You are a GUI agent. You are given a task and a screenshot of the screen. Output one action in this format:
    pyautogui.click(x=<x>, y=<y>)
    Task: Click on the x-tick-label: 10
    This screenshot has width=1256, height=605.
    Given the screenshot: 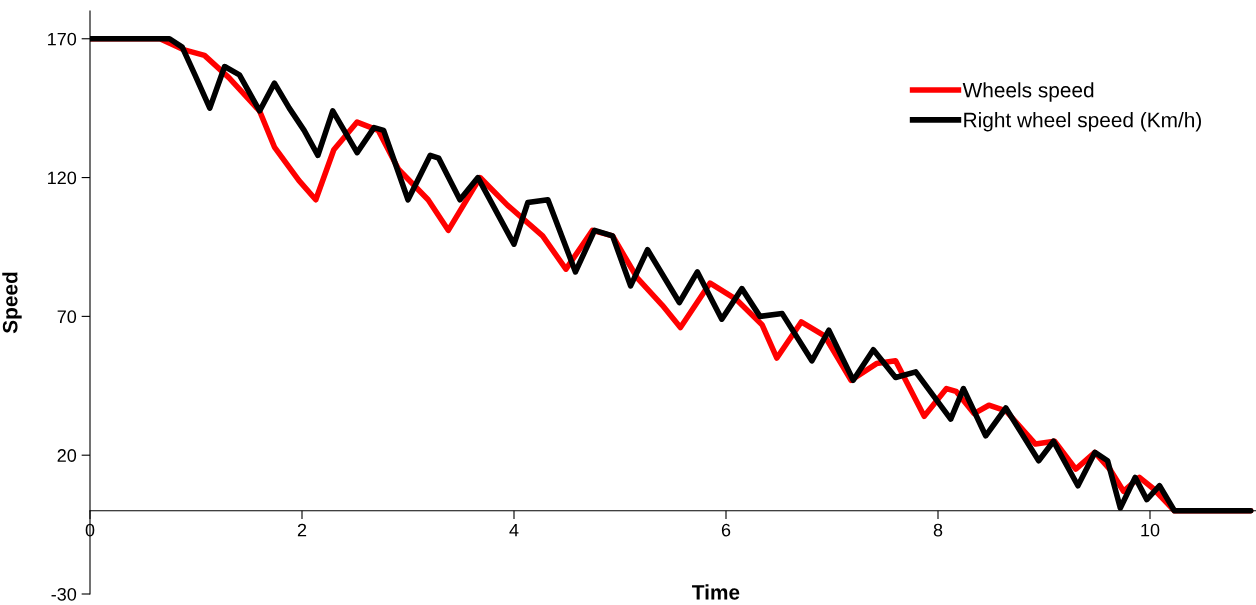 What is the action you would take?
    pyautogui.click(x=1150, y=530)
    